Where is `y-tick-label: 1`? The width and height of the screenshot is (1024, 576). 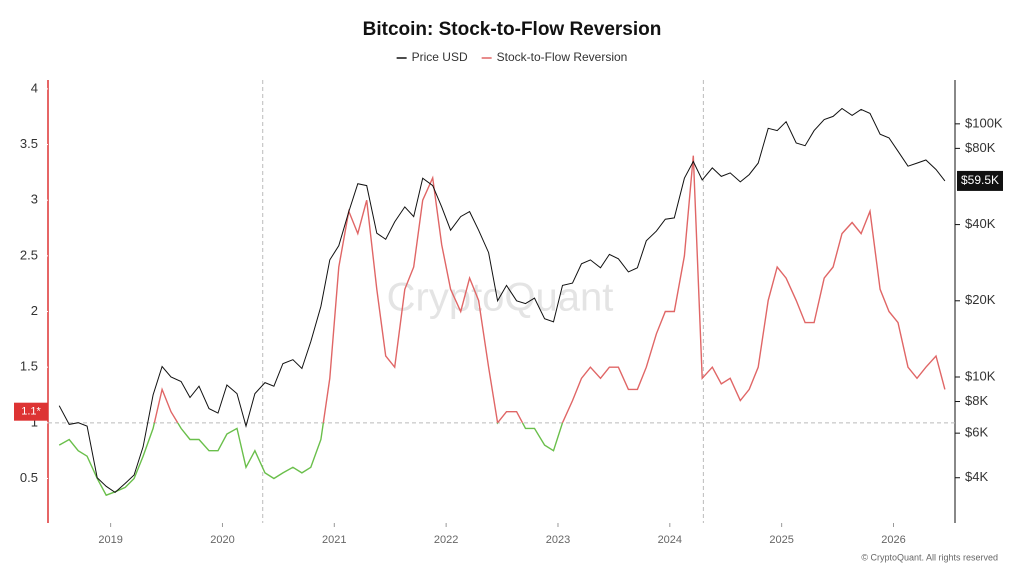 y-tick-label: 1 is located at coordinates (34, 421).